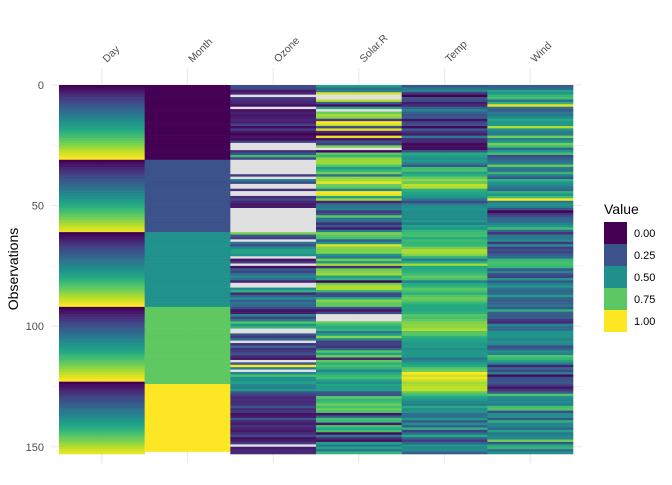 This screenshot has width=672, height=485. What do you see at coordinates (13, 269) in the screenshot?
I see `y-axis-title: Observations` at bounding box center [13, 269].